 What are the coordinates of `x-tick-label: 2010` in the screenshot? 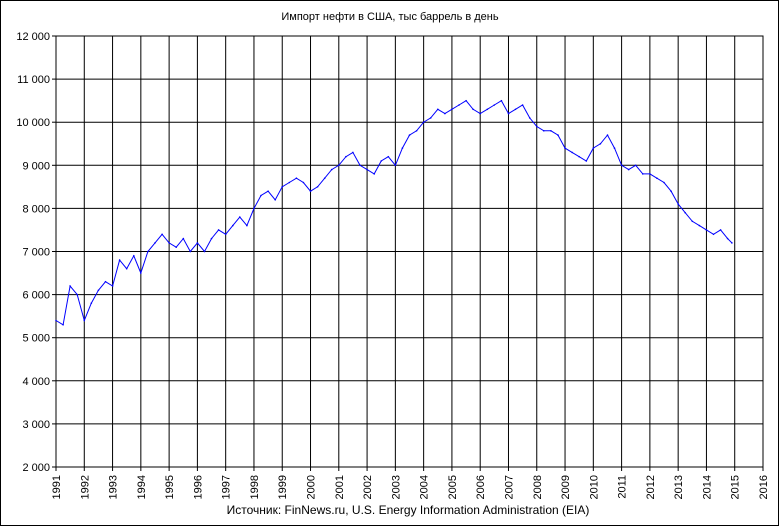 It's located at (594, 487).